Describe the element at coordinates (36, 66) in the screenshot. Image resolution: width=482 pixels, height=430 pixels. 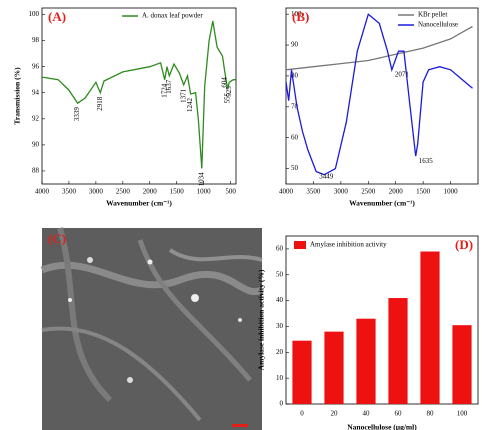
I see `y-tick-label: 96` at that location.